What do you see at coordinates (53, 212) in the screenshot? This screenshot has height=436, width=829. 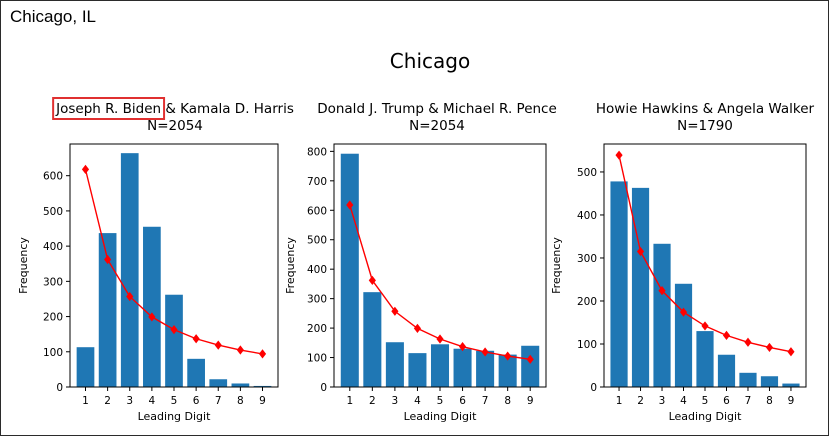 I see `chart-1-ytick-label-500: 500` at bounding box center [53, 212].